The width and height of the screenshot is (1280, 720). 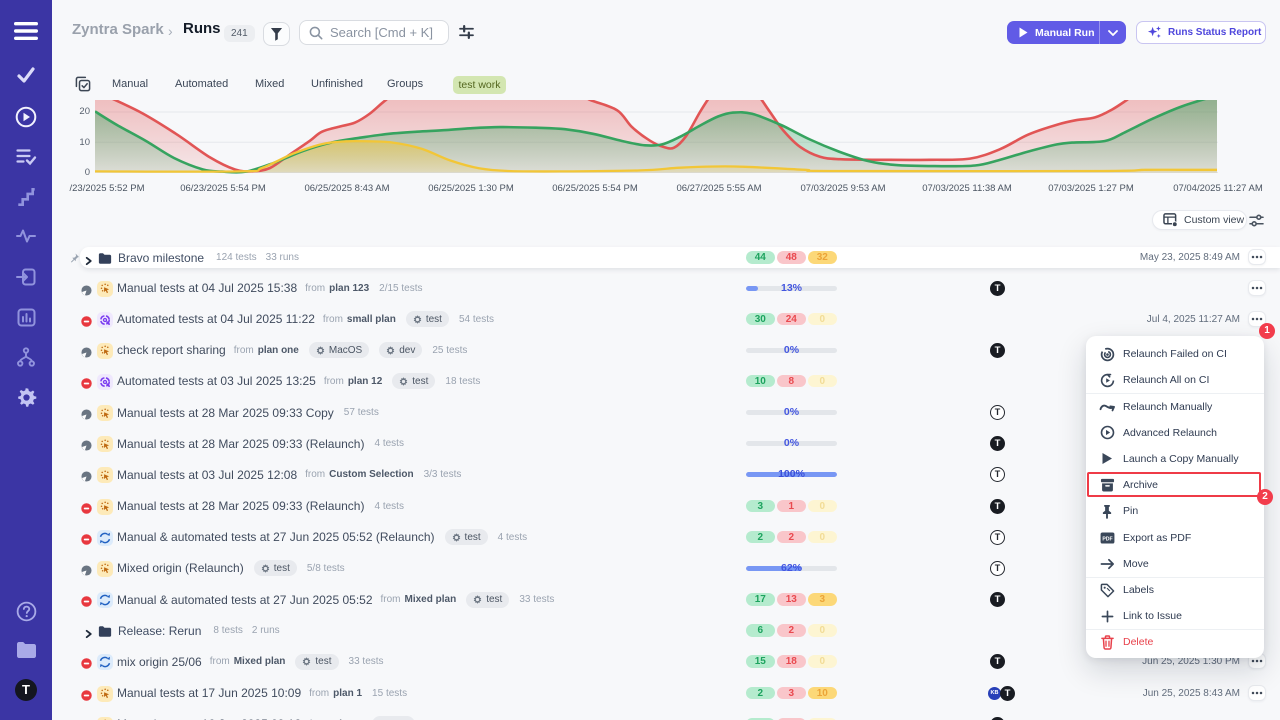 What do you see at coordinates (1107, 539) in the screenshot?
I see `svg-text: PDF` at bounding box center [1107, 539].